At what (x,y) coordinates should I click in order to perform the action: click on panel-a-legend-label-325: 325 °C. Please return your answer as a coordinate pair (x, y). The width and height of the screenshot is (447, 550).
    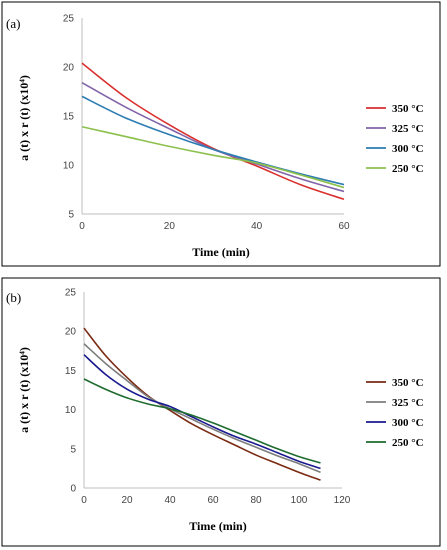
    Looking at the image, I should click on (408, 129).